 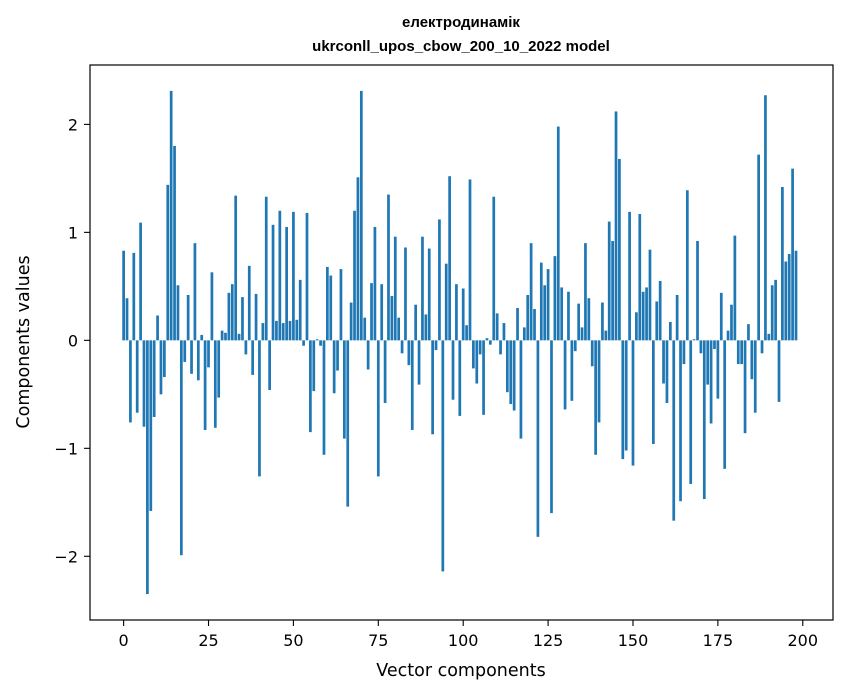 What do you see at coordinates (208, 640) in the screenshot?
I see `x-tick-label: 25` at bounding box center [208, 640].